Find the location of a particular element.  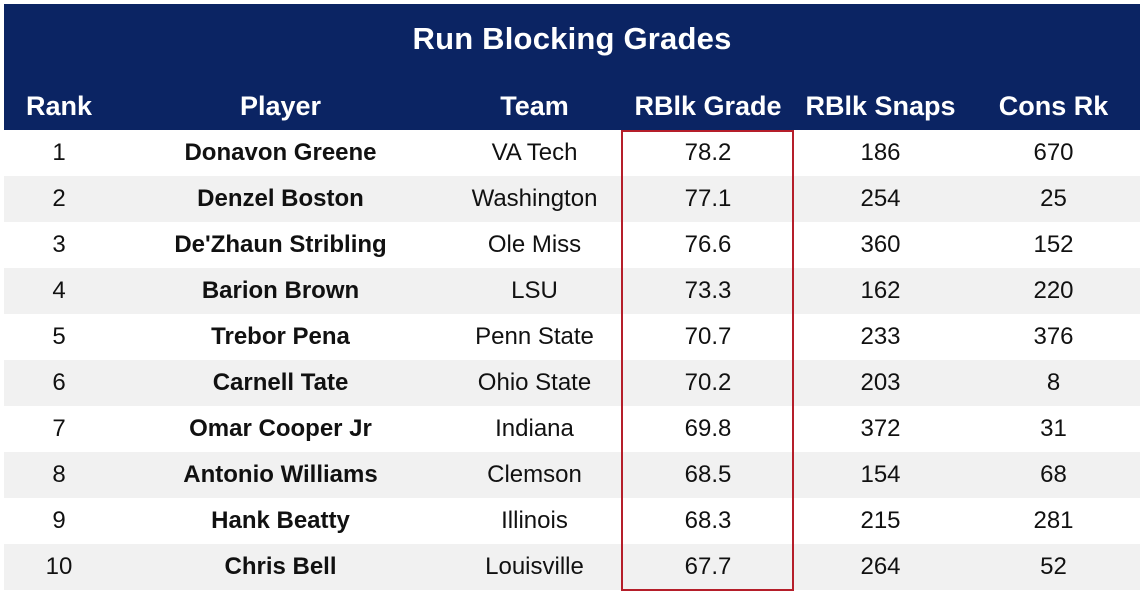

table-title: Run Blocking Grades is located at coordinates (572, 38).